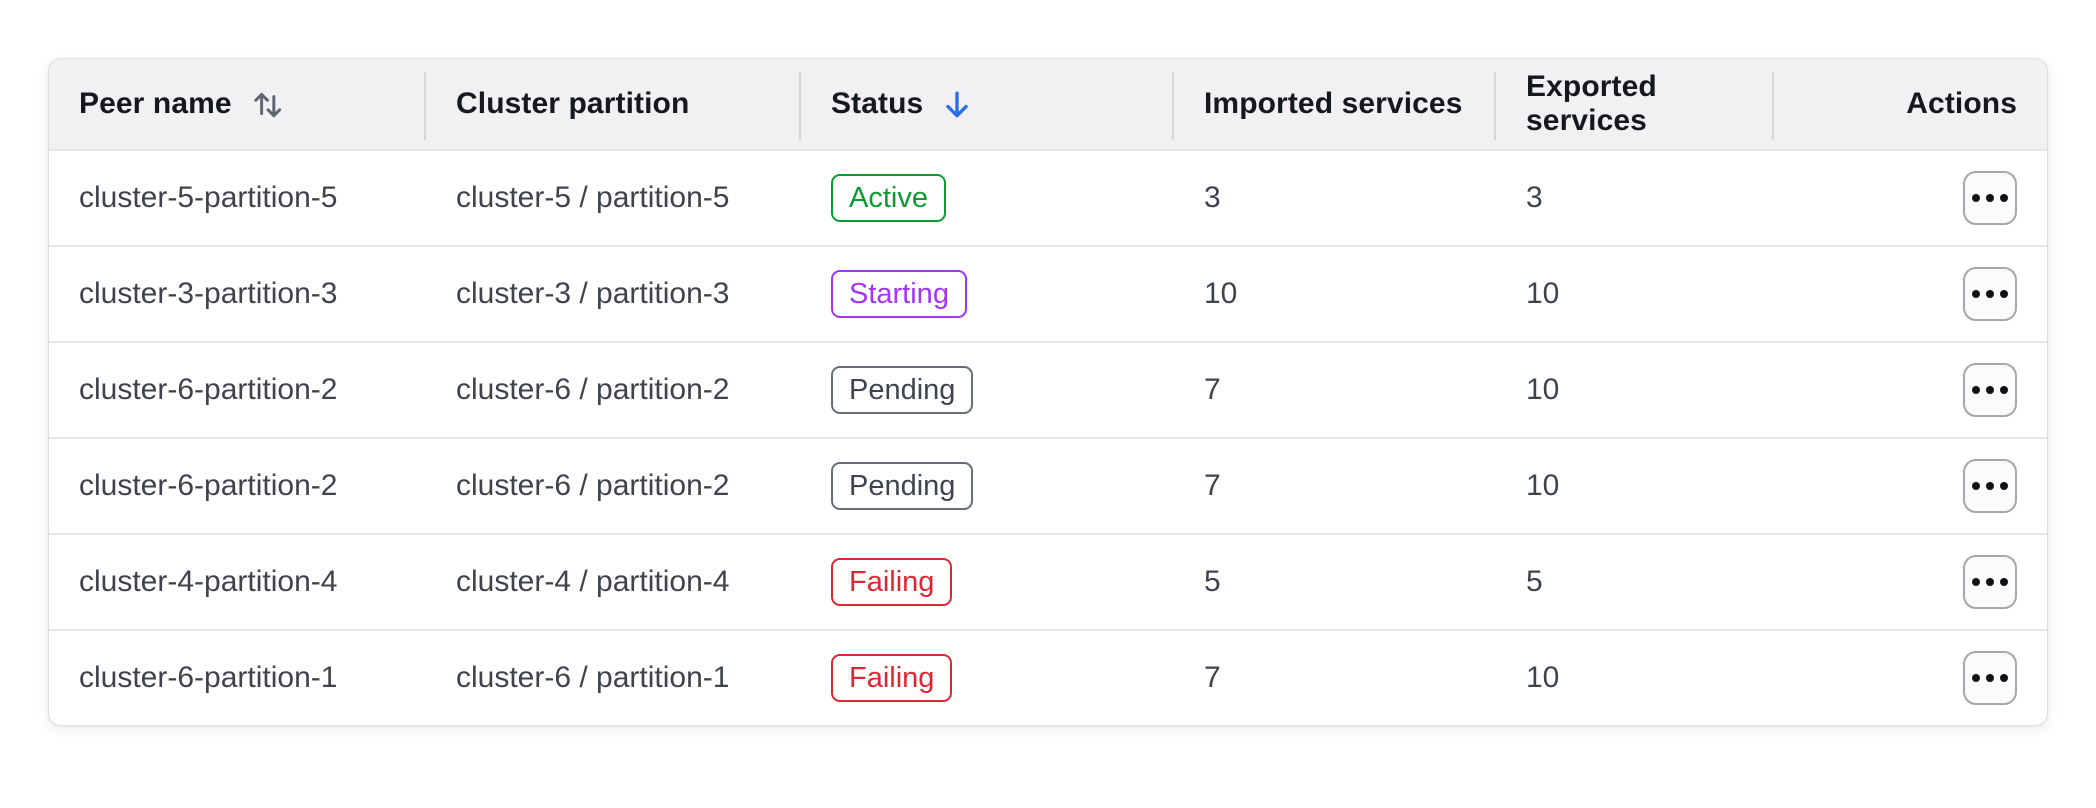  Describe the element at coordinates (593, 581) in the screenshot. I see `cluster-partition-text: cluster-4 / partition-4` at that location.